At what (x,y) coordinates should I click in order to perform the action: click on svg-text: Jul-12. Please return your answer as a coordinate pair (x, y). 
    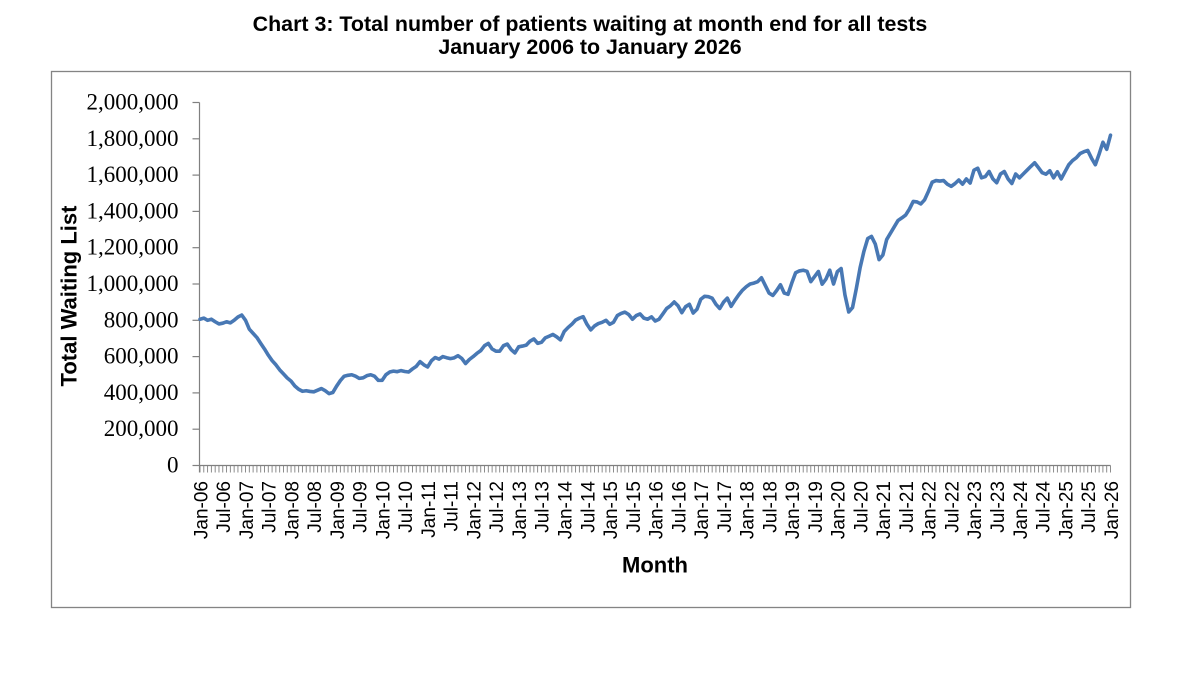
    Looking at the image, I should click on (497, 507).